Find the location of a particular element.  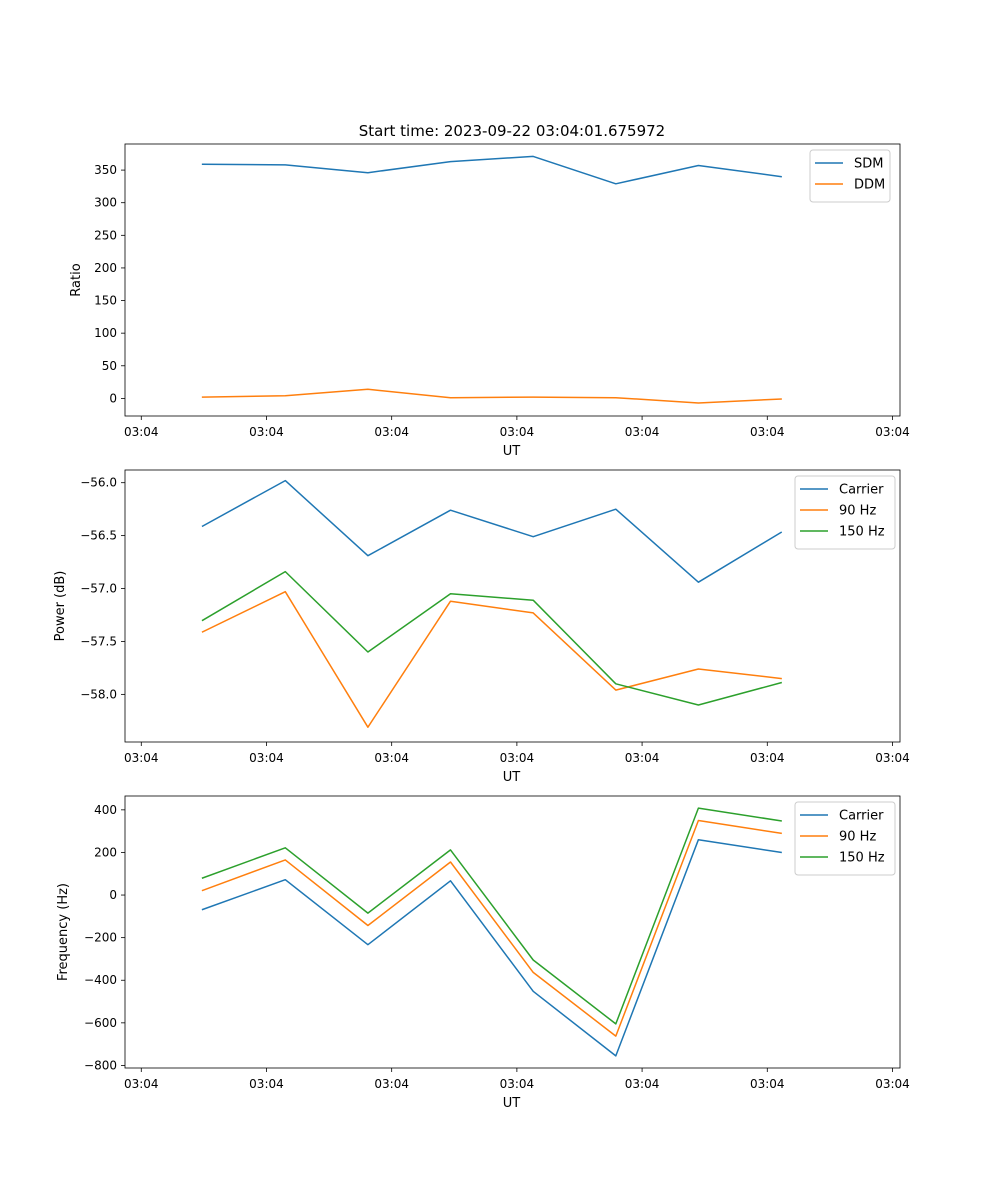

y-tick-label: 150 is located at coordinates (105, 301).